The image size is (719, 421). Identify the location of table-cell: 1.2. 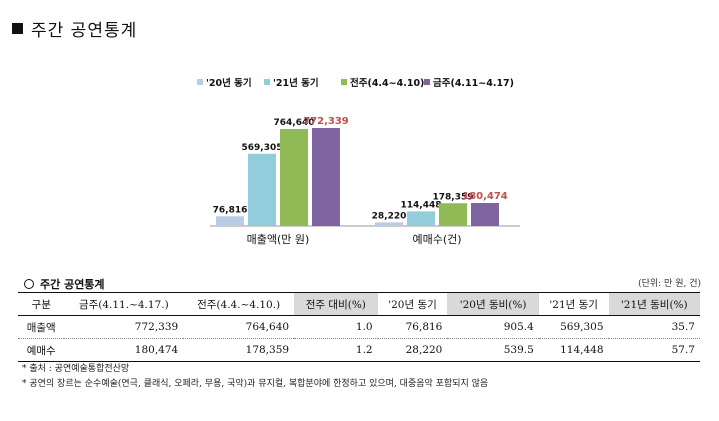
(364, 350).